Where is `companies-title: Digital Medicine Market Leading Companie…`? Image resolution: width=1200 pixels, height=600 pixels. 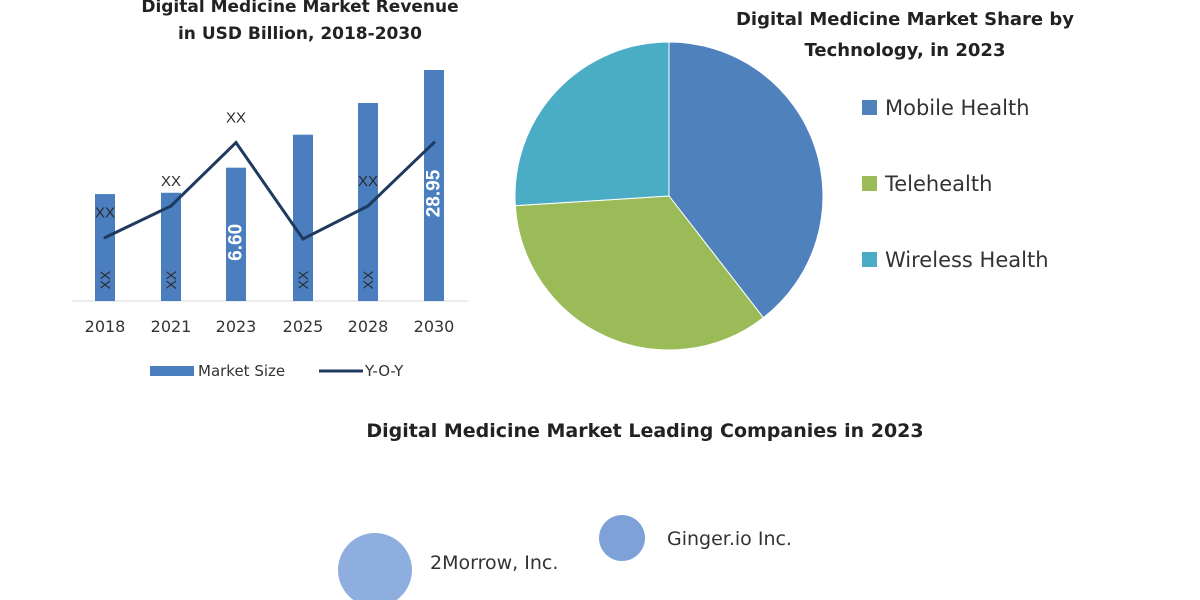
companies-title: Digital Medicine Market Leading Companie… is located at coordinates (645, 431).